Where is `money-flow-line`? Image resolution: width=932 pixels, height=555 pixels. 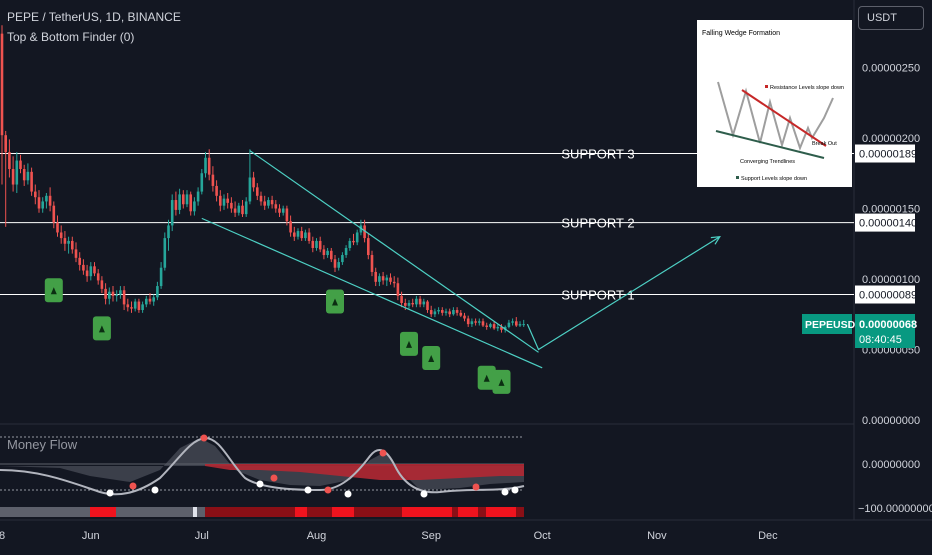
money-flow-line is located at coordinates (262, 466).